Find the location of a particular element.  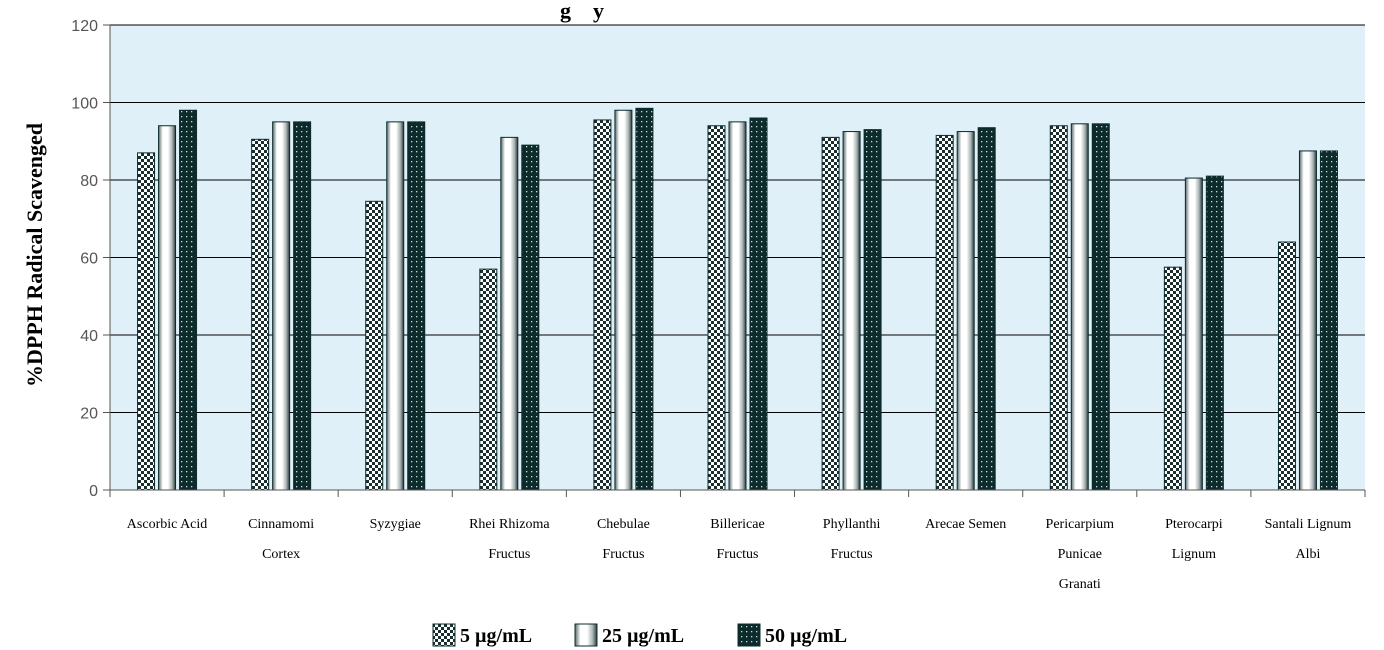

x-tick-label: Cortex is located at coordinates (281, 554).